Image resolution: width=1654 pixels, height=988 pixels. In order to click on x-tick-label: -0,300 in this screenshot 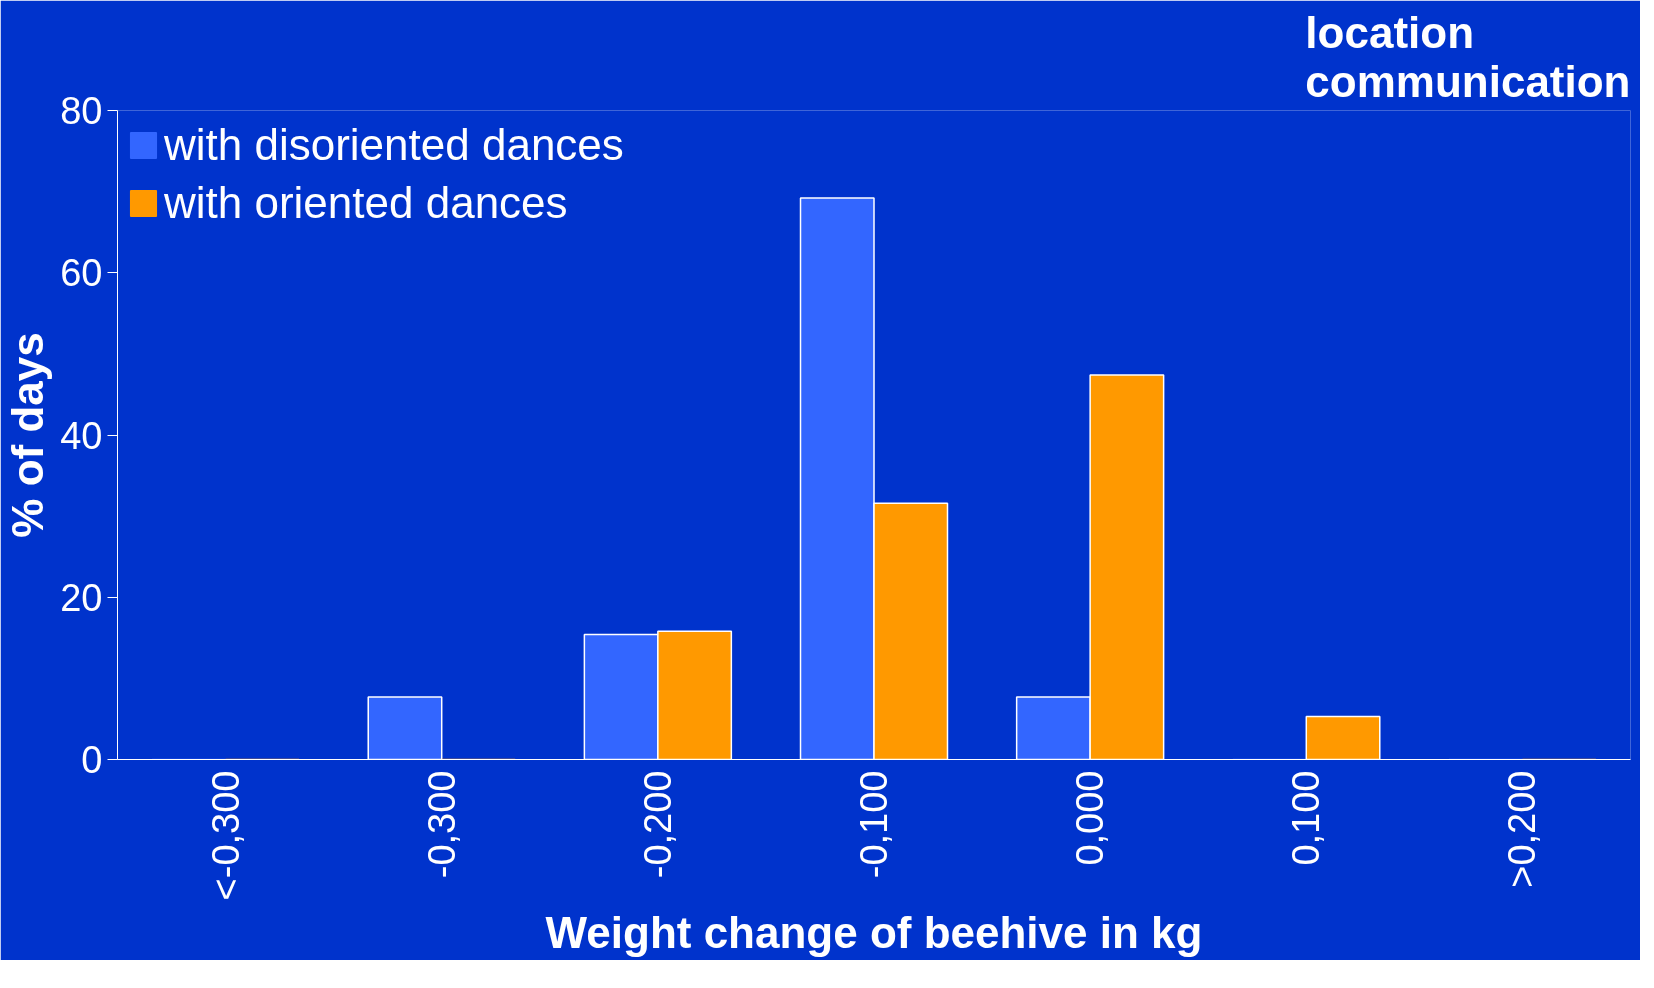, I will do `click(441, 824)`.